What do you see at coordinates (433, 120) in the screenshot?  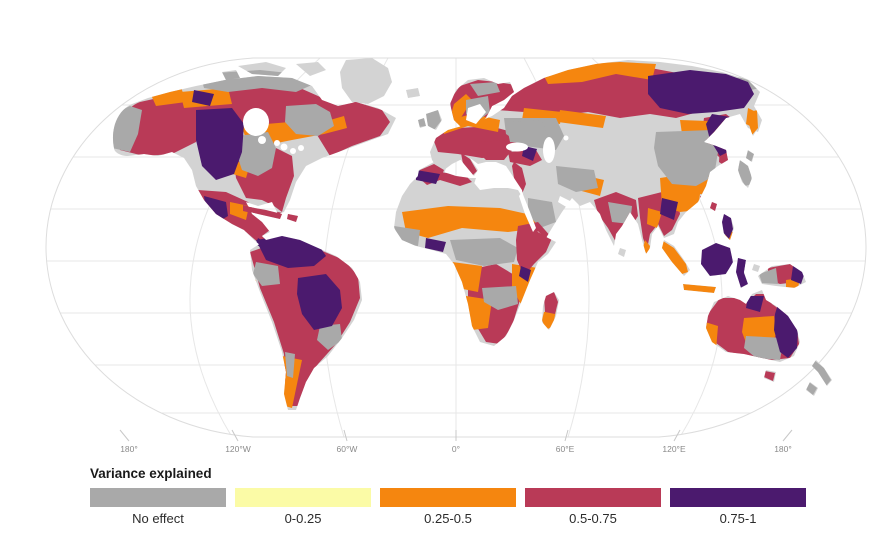 I see `patch-britain` at bounding box center [433, 120].